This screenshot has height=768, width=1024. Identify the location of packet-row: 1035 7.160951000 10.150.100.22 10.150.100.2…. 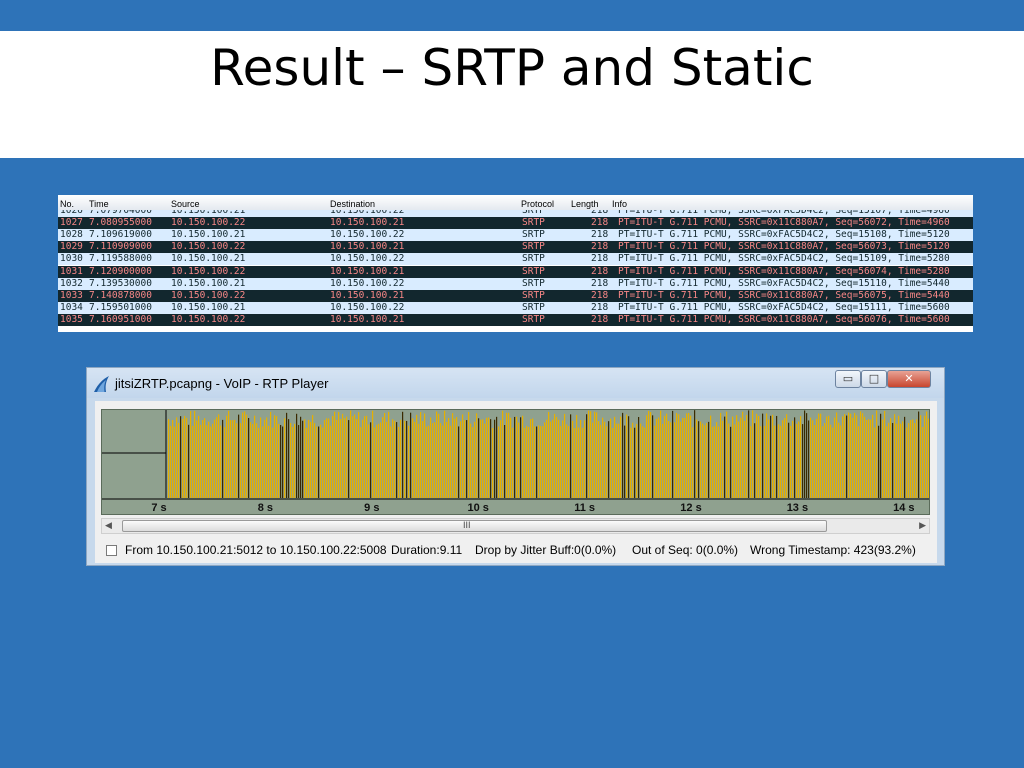
(515, 319).